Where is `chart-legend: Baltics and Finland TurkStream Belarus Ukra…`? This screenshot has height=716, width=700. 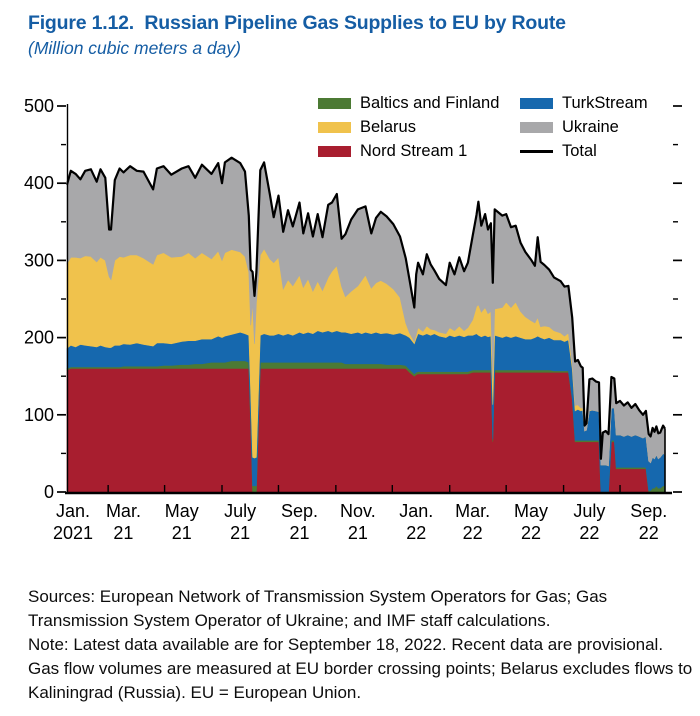
chart-legend: Baltics and Finland TurkStream Belarus Ukra… is located at coordinates (483, 127).